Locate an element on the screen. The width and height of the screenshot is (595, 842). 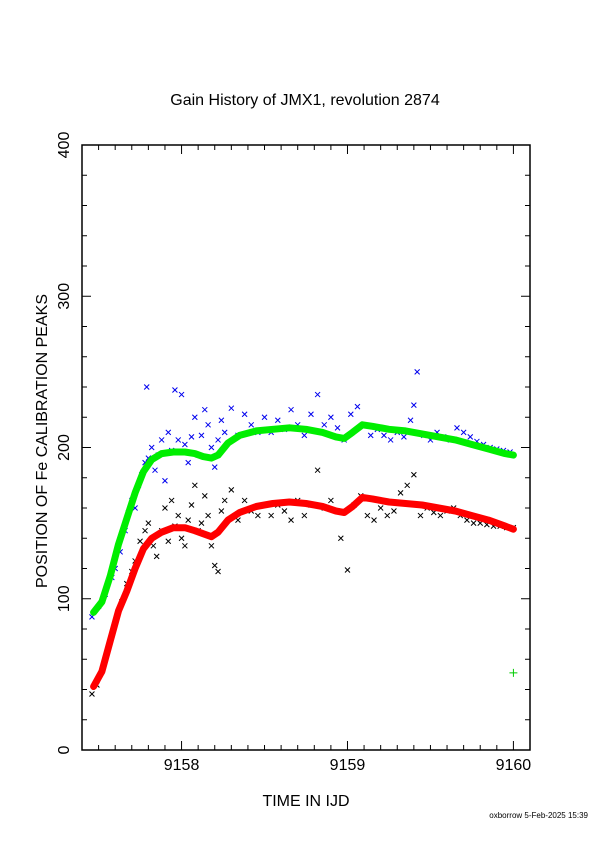
y-tick-label: 300 is located at coordinates (64, 296).